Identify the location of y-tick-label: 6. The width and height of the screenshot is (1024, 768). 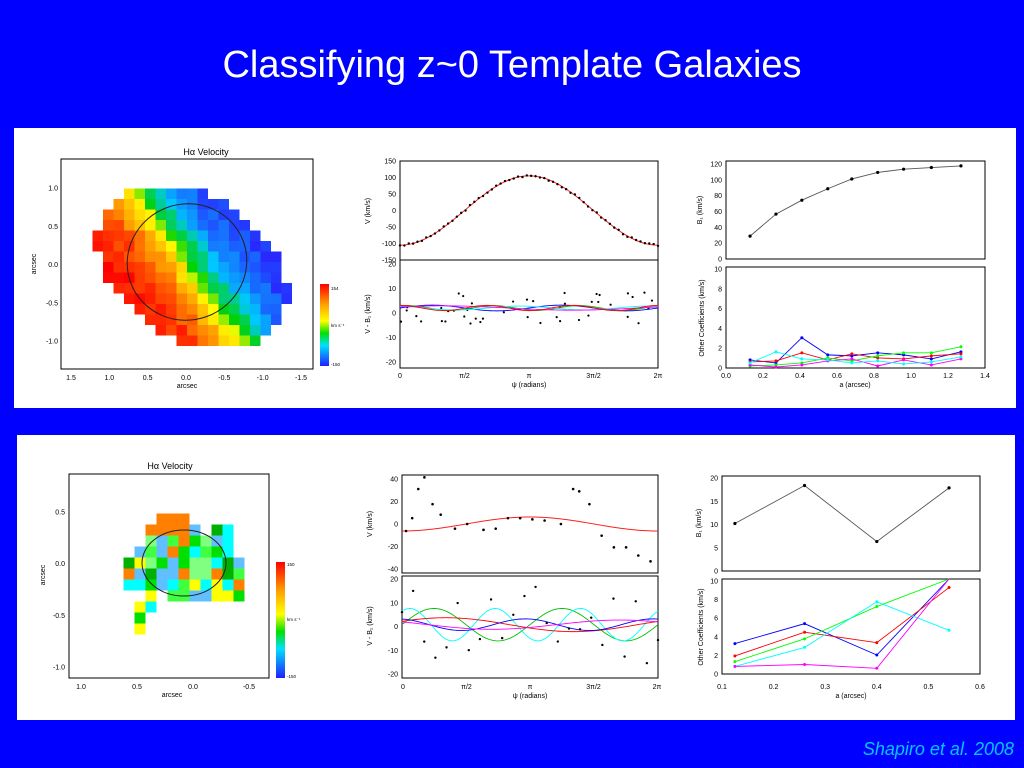
(720, 309).